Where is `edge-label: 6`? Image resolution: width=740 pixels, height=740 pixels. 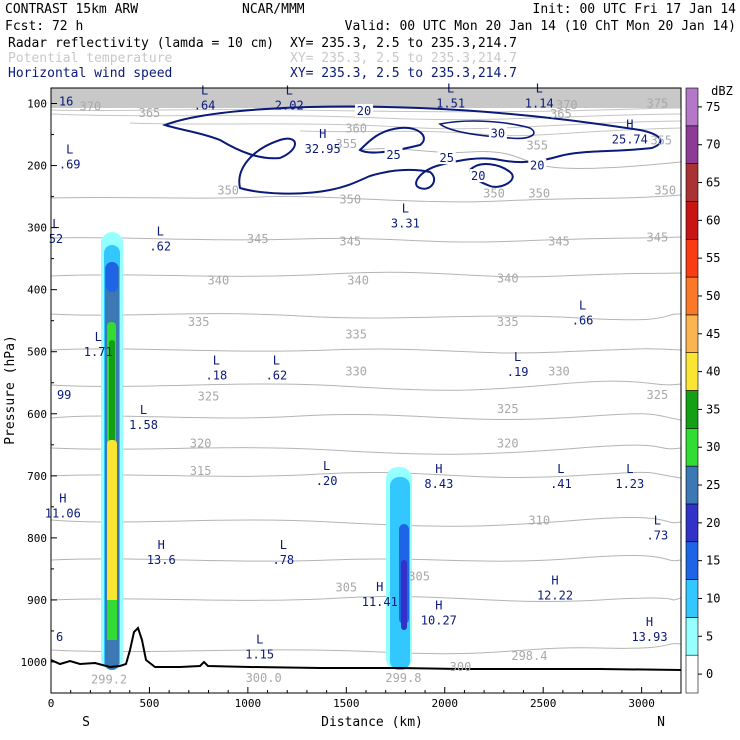
edge-label: 6 is located at coordinates (59, 637).